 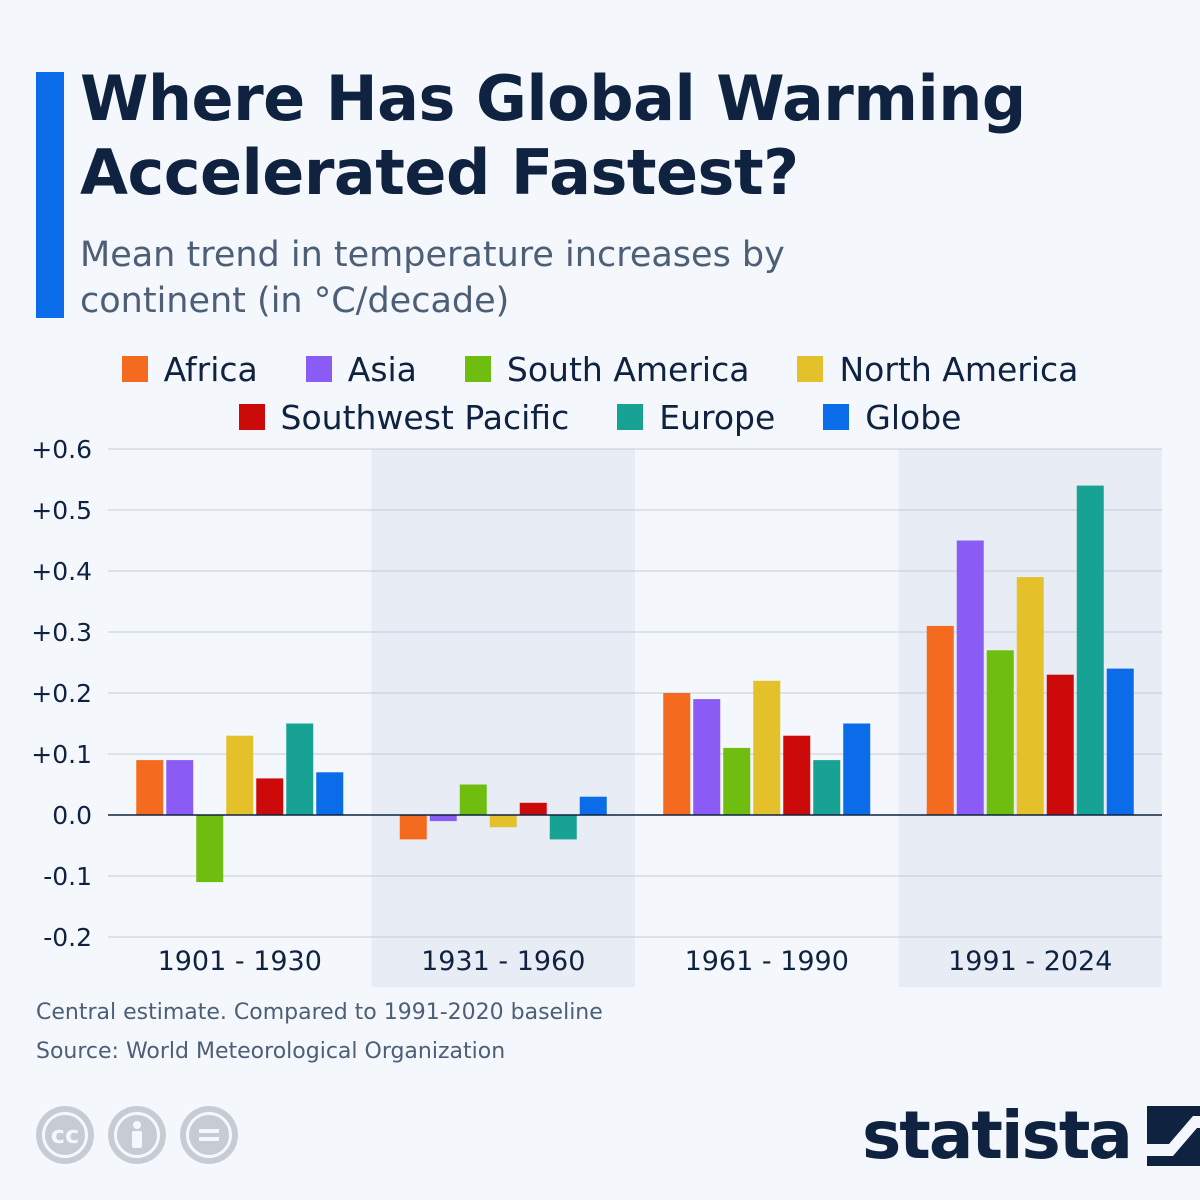 What do you see at coordinates (137, 1135) in the screenshot?
I see `attribution-icon` at bounding box center [137, 1135].